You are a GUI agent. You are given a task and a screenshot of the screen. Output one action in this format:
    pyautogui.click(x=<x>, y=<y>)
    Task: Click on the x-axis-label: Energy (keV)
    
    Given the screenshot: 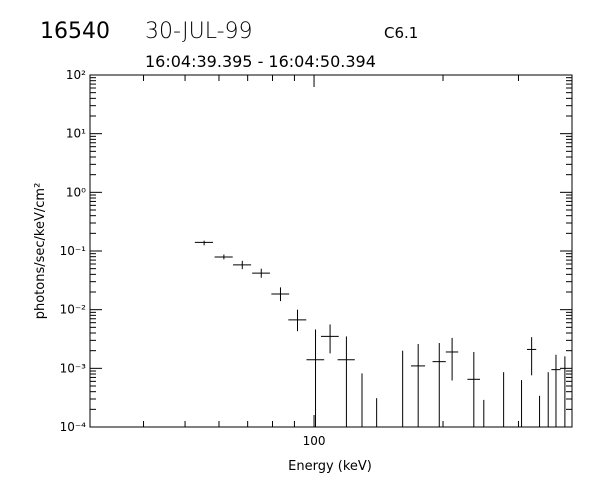 What is the action you would take?
    pyautogui.click(x=330, y=466)
    